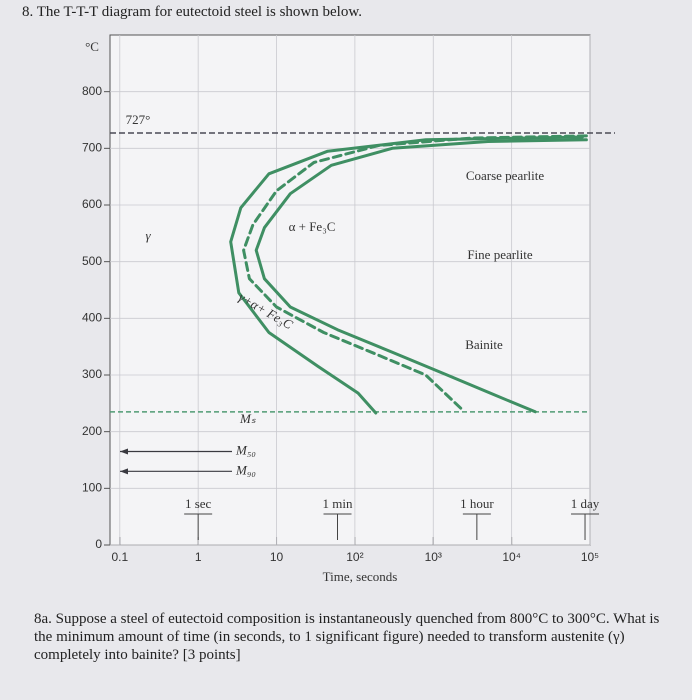 The height and width of the screenshot is (700, 692). I want to click on x-tick-label: 10³, so click(433, 557).